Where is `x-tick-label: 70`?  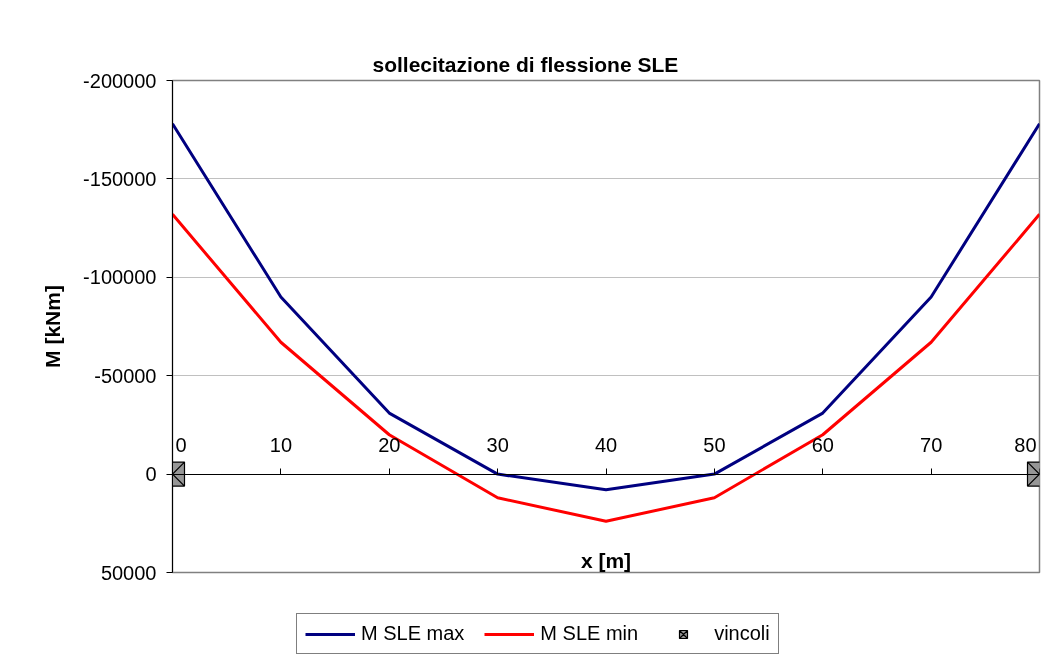 x-tick-label: 70 is located at coordinates (931, 445).